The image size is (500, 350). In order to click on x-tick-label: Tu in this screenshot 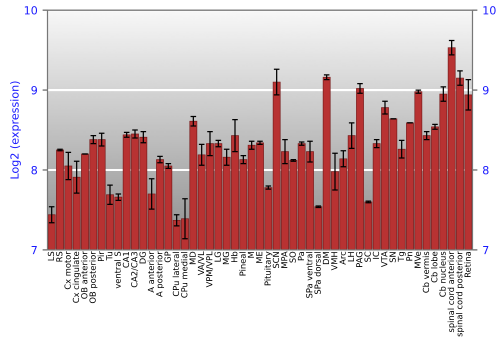, I will do `click(109, 256)`.